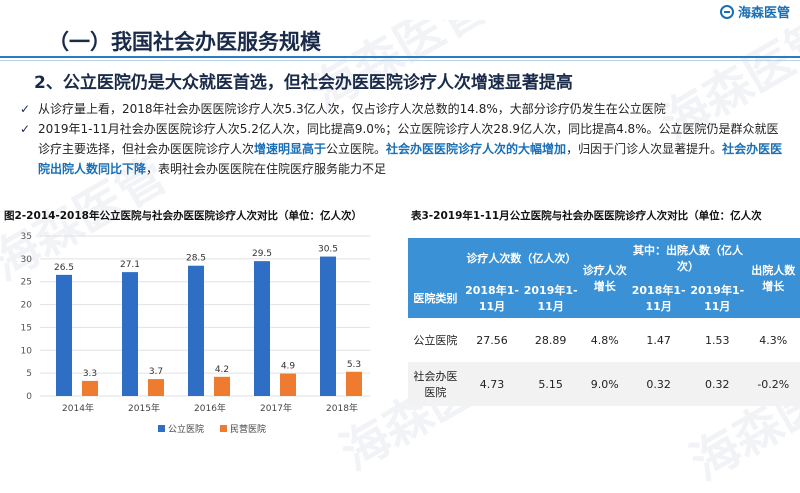 The image size is (800, 493). What do you see at coordinates (773, 340) in the screenshot?
I see `table-cell: 4.3%` at bounding box center [773, 340].